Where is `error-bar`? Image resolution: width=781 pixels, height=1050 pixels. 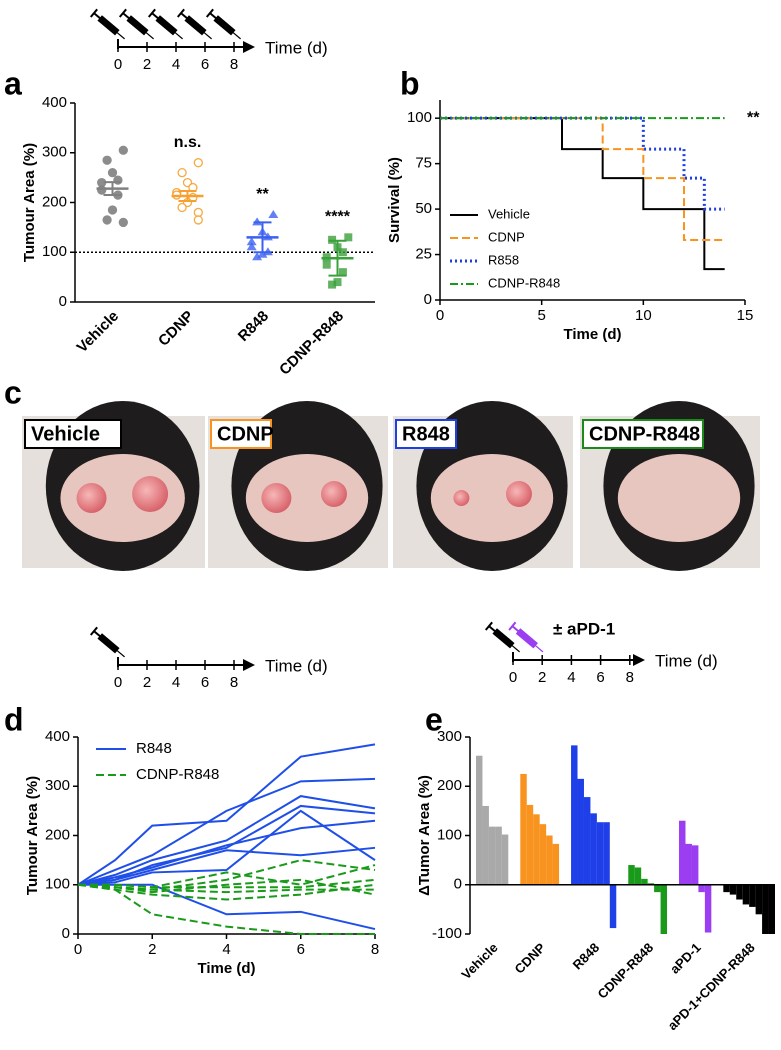
error-bar is located at coordinates (337, 258).